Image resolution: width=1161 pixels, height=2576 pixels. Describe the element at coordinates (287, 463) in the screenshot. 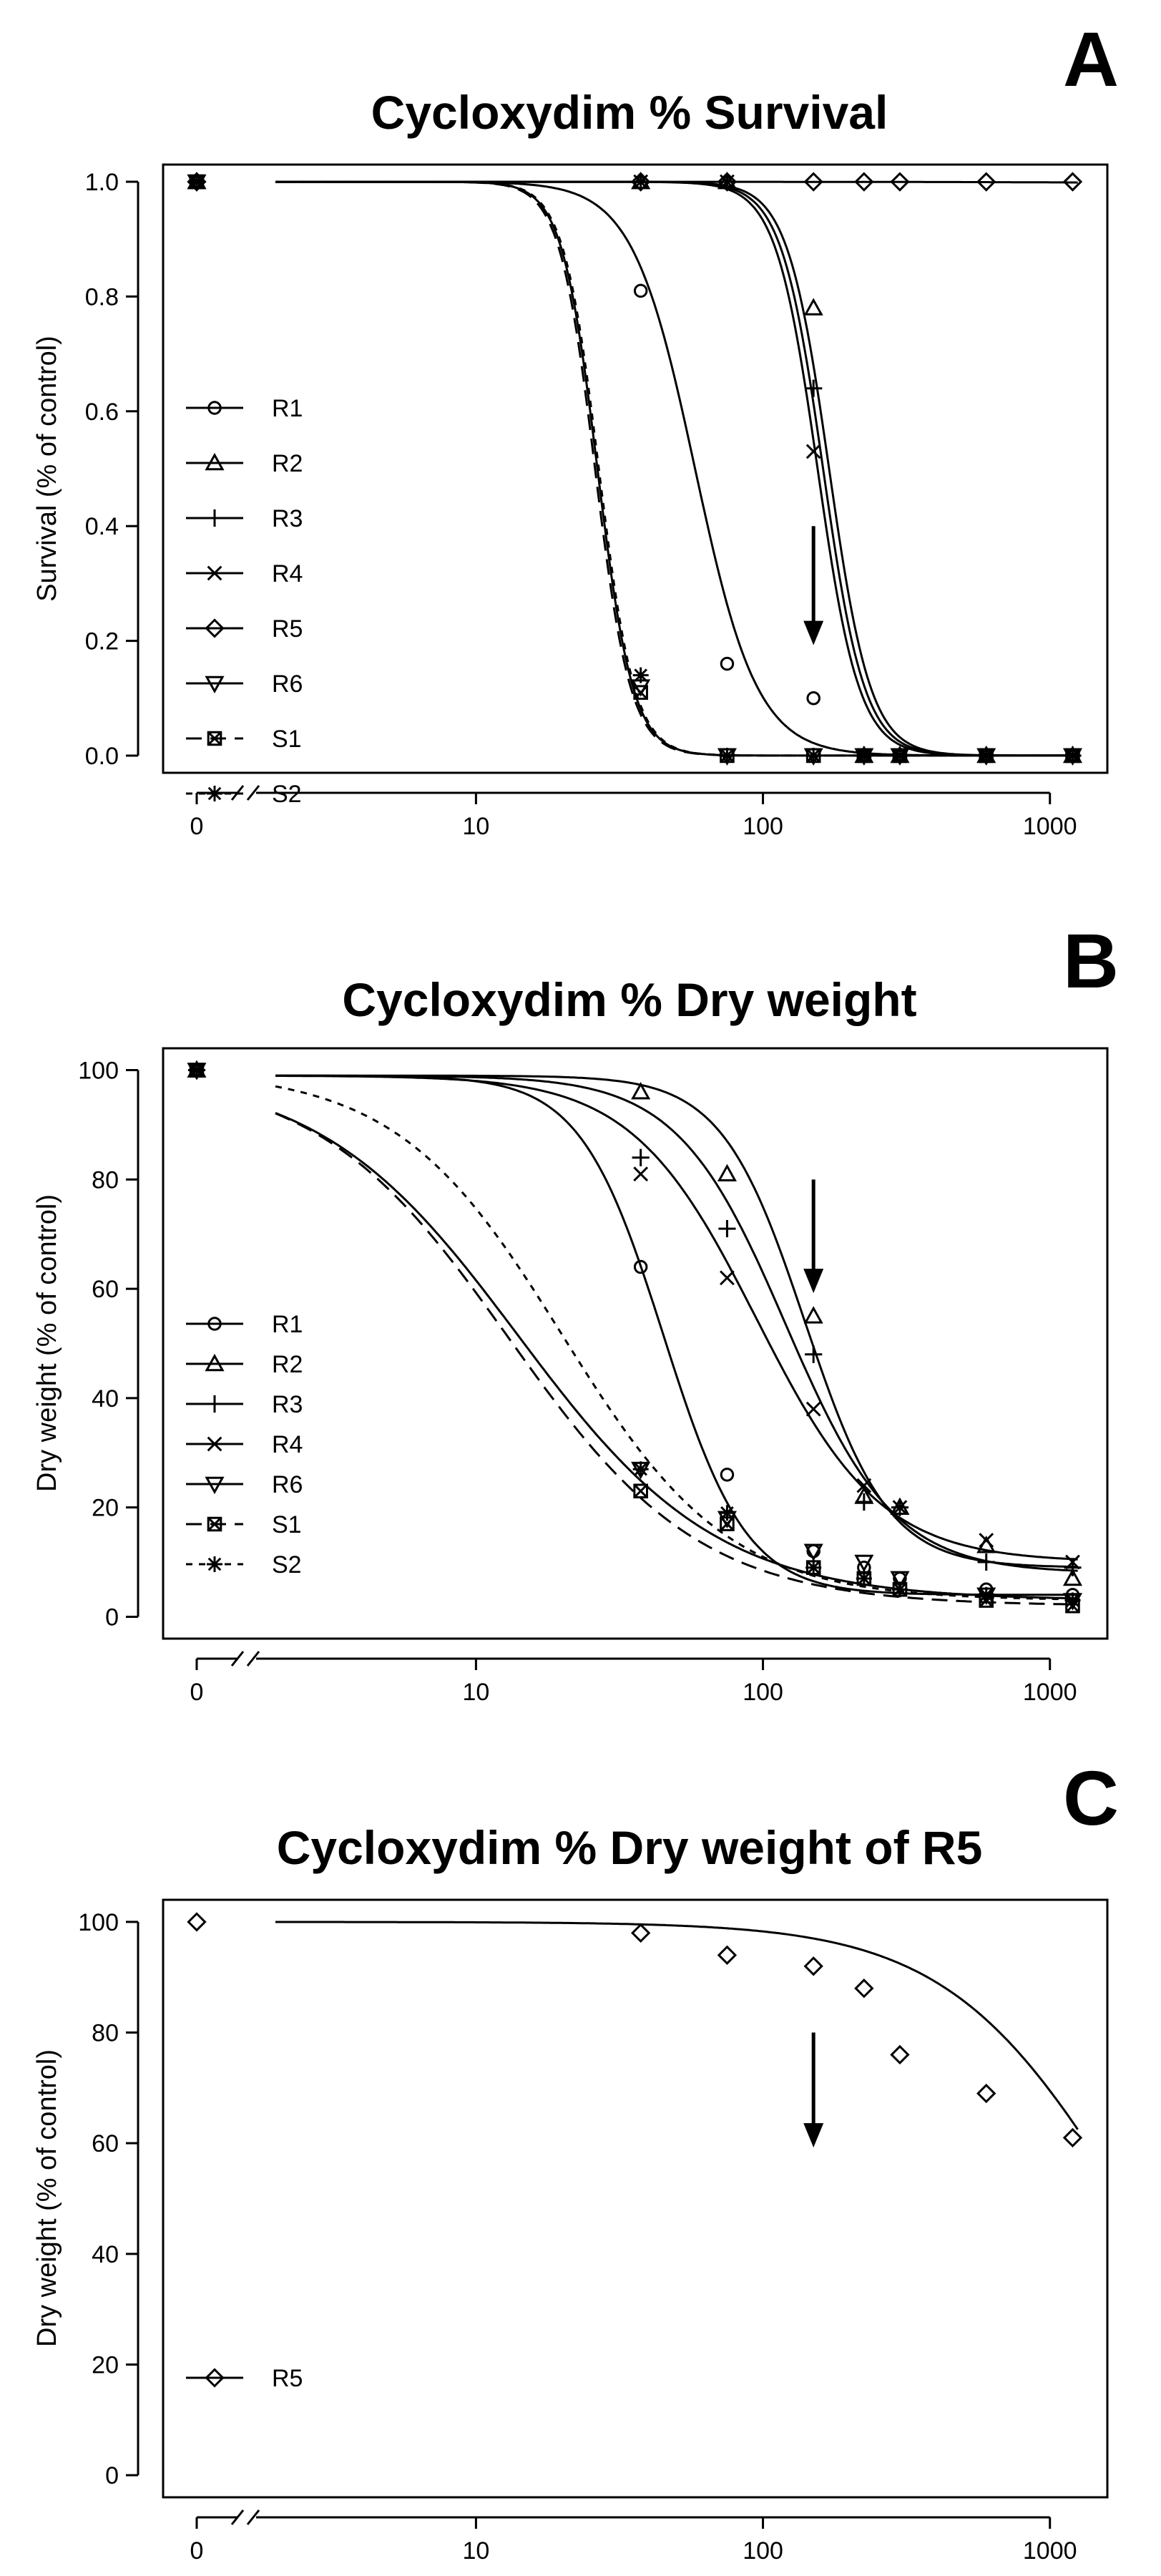

I see `legend-label-r2: R2` at that location.